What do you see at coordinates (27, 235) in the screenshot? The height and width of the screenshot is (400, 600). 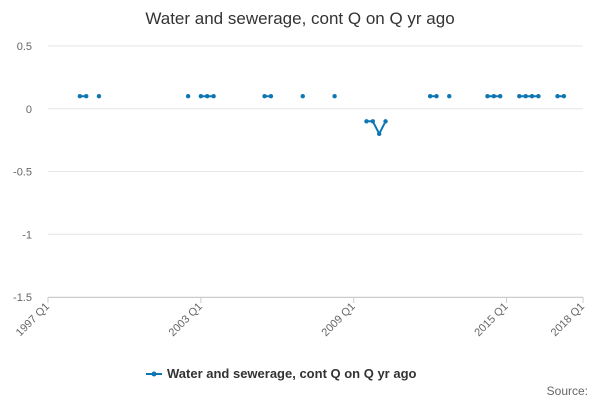 I see `y-tick-label: -1` at bounding box center [27, 235].